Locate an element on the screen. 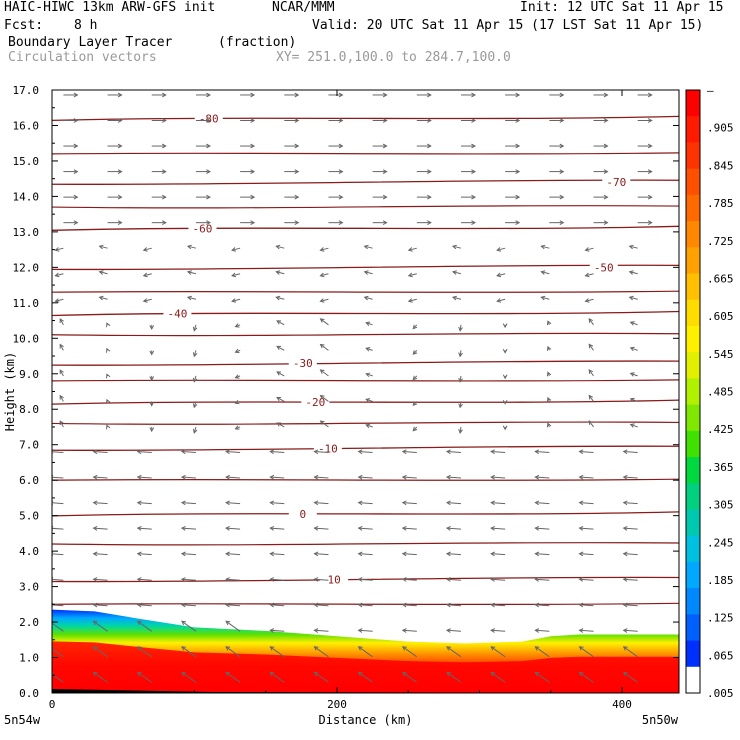 Image resolution: width=740 pixels, height=740 pixels. colorbar-label: .125 is located at coordinates (720, 618).